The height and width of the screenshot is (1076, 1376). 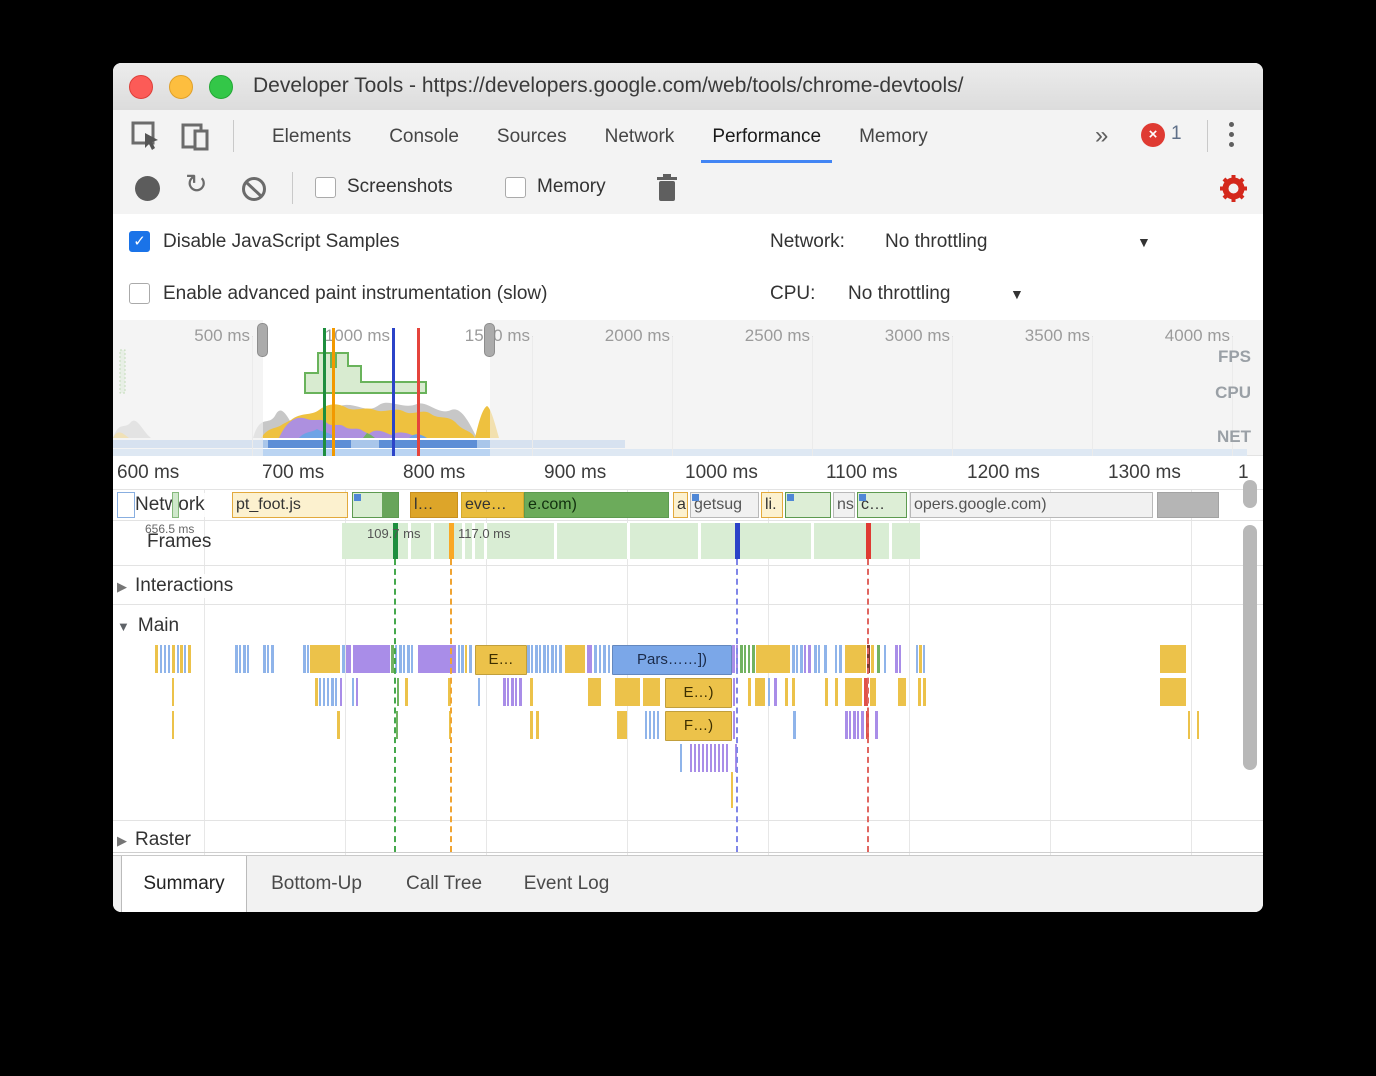 I want to click on network-throttle-select: No throttling, so click(x=936, y=241).